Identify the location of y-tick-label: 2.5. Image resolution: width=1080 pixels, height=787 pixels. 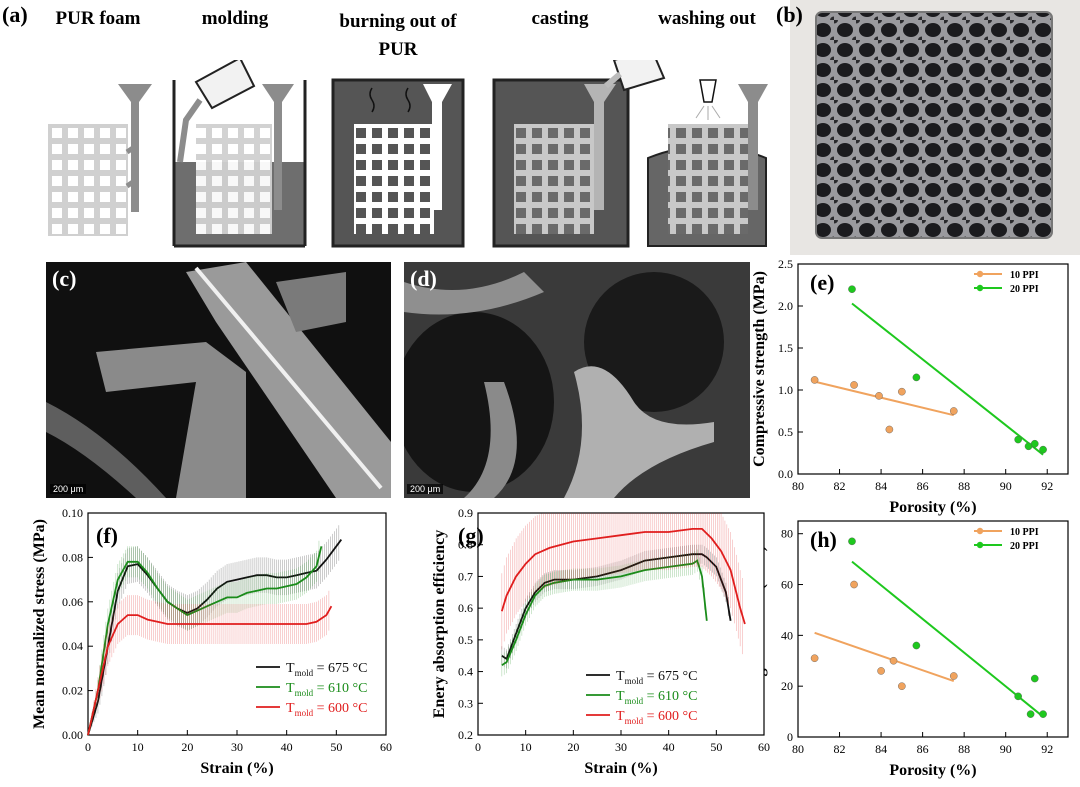
(785, 264).